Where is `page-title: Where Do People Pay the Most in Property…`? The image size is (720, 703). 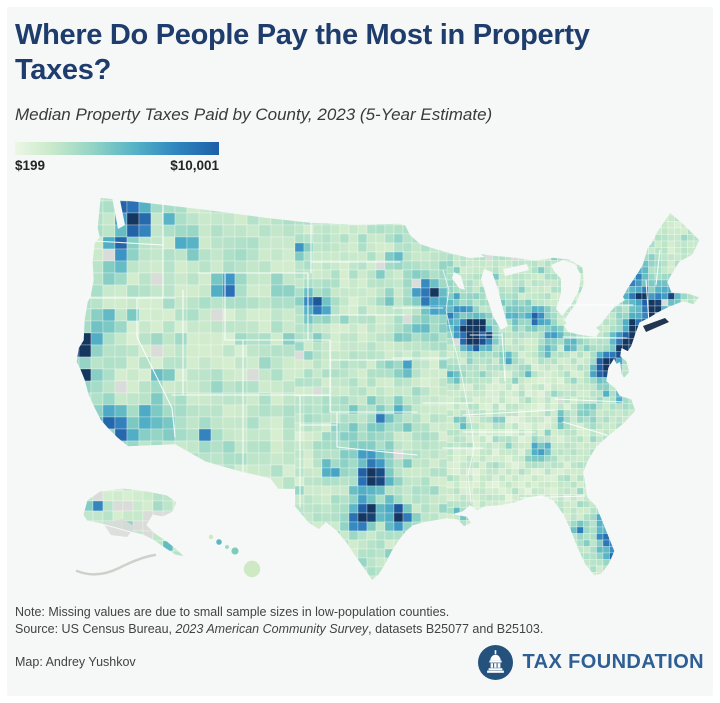
page-title: Where Do People Pay the Most in Property… is located at coordinates (350, 53).